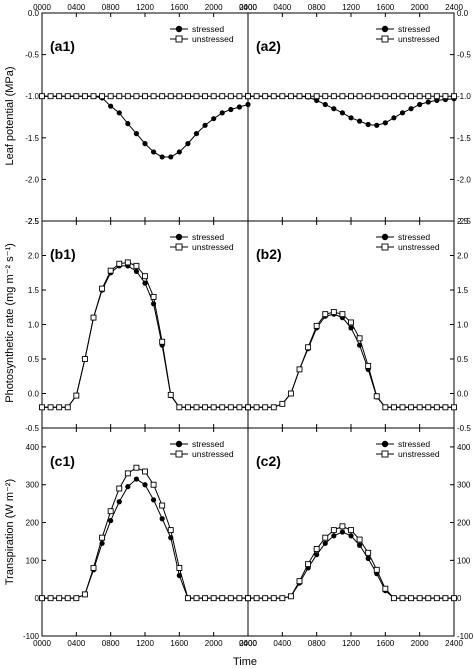 The height and width of the screenshot is (669, 474). What do you see at coordinates (145, 336) in the screenshot?
I see `series-line-b1-stressed` at bounding box center [145, 336].